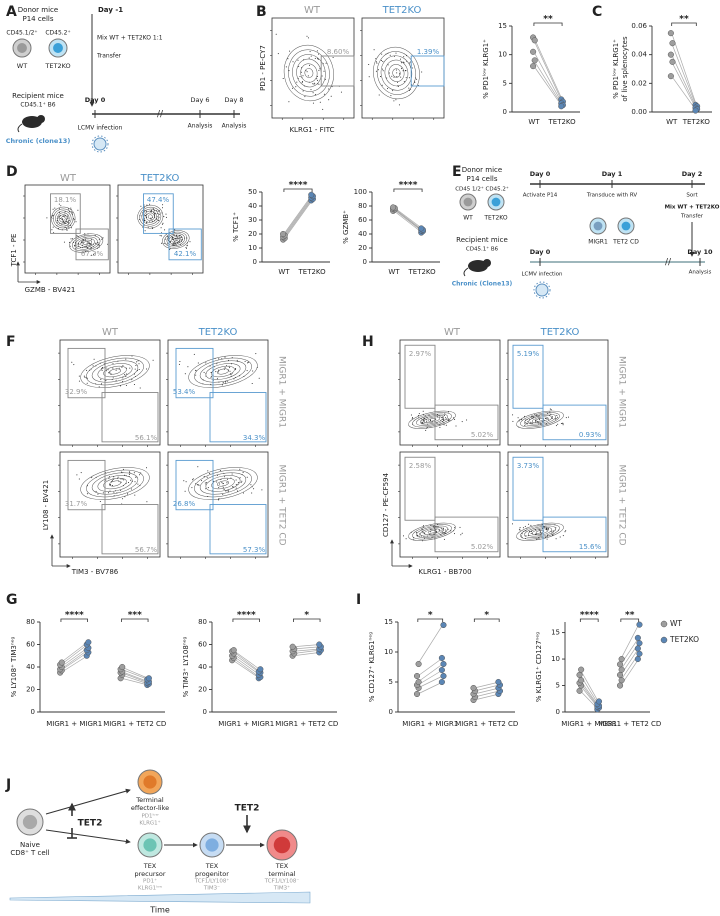  I want to click on label: P14 cells, so click(481, 179).